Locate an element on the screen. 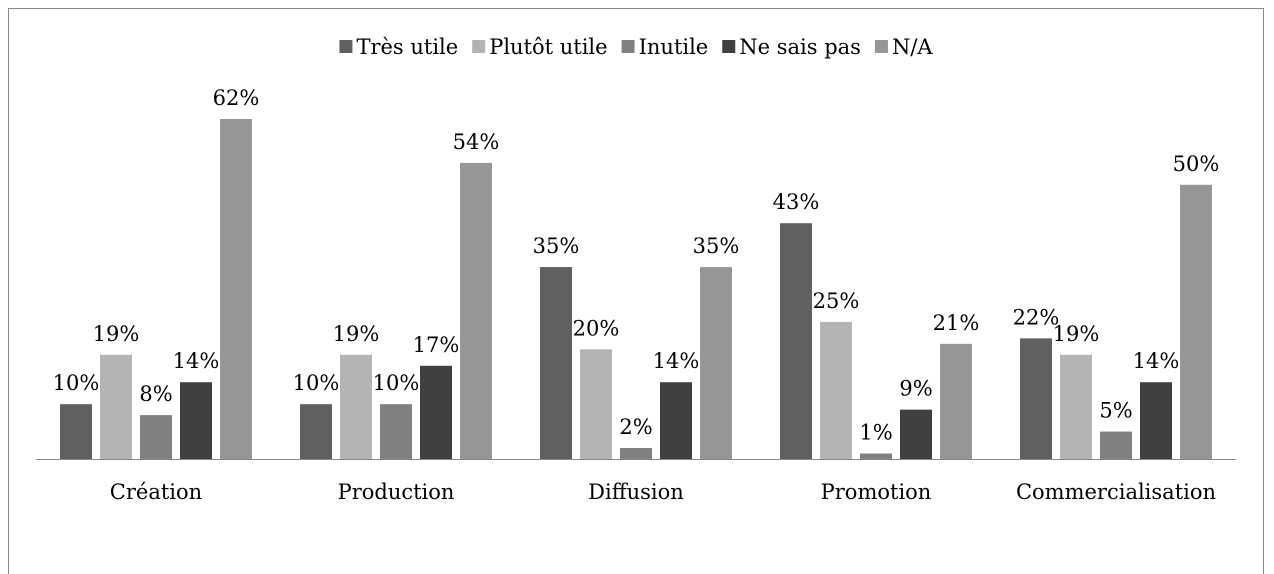  x-tick-label: Diffusion is located at coordinates (636, 492).